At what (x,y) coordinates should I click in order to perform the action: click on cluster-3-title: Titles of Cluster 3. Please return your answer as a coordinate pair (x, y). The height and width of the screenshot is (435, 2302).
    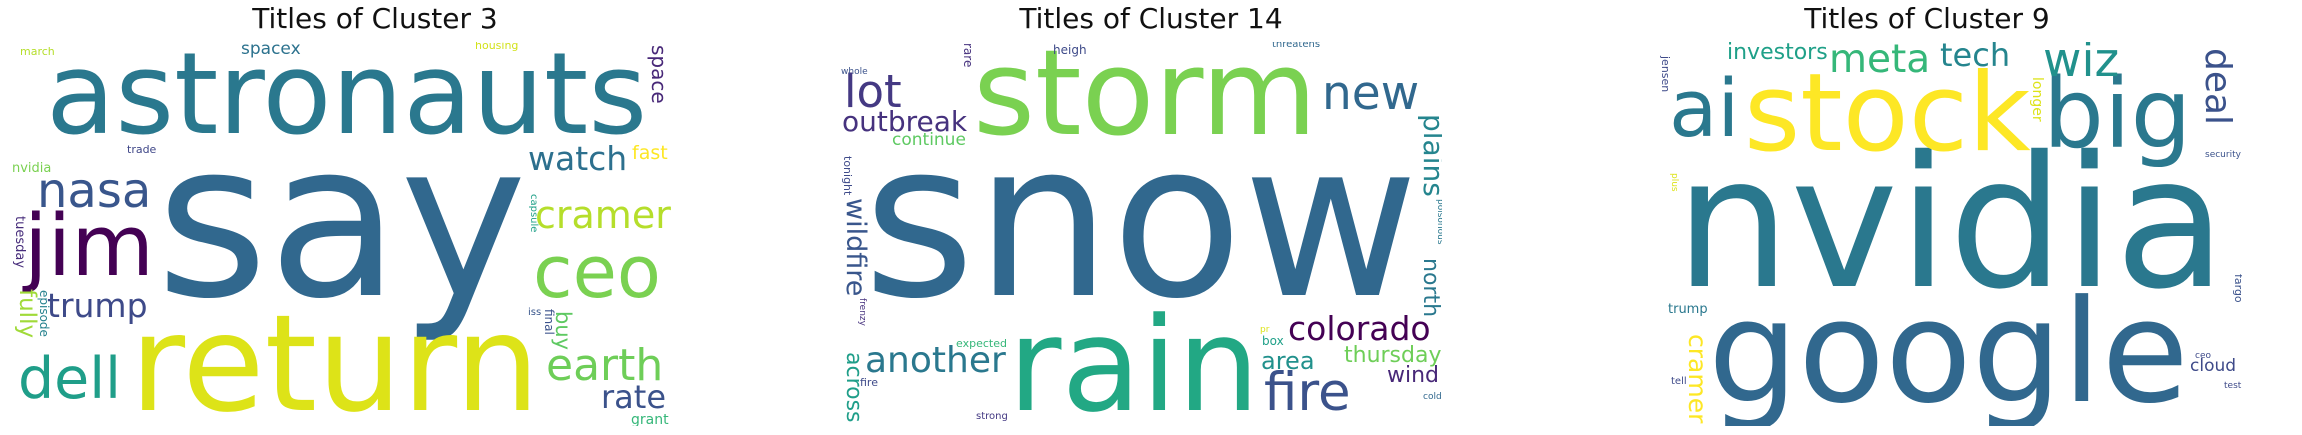
    Looking at the image, I should click on (375, 18).